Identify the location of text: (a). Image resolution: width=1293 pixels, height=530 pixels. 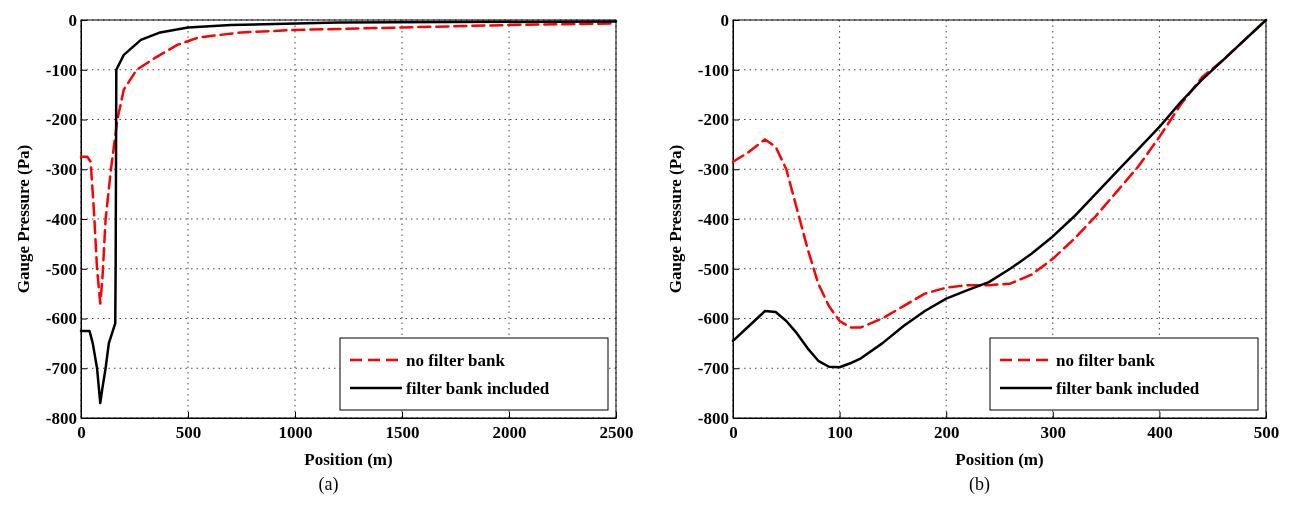
(328, 484).